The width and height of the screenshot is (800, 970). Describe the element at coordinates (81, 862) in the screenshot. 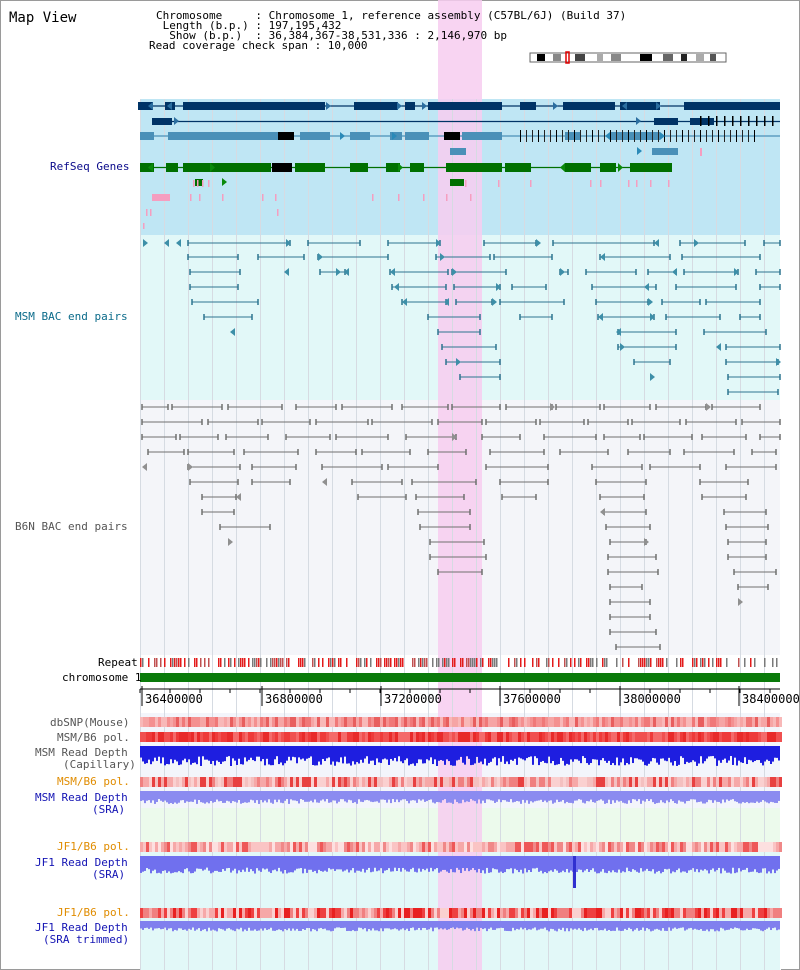

I see `track-label-jf1-depth: JF1 Read Depth` at that location.